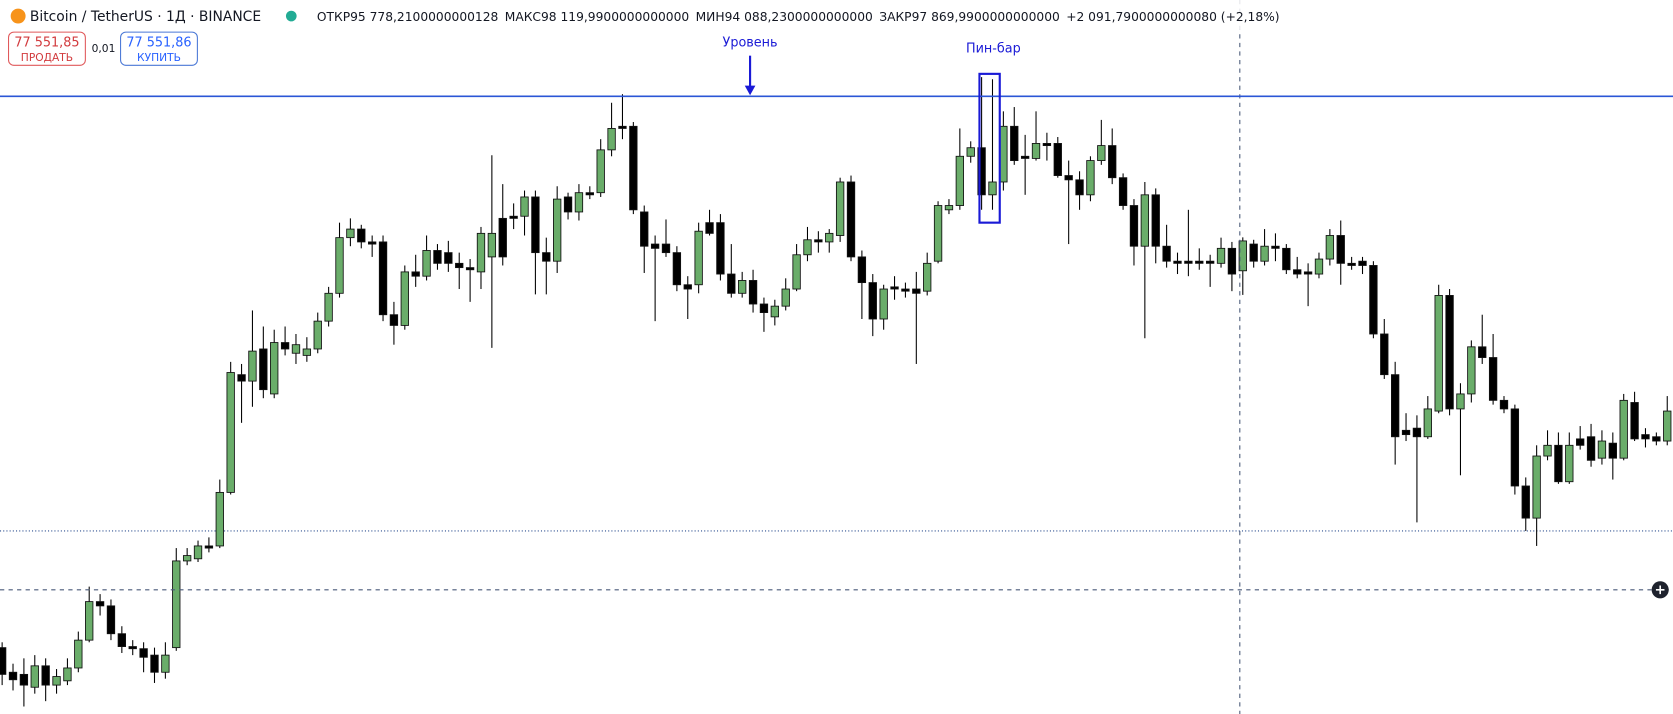 Image resolution: width=1673 pixels, height=714 pixels. Describe the element at coordinates (986, 17) in the screenshot. I see `close-value: 97 869,9900000000000` at that location.